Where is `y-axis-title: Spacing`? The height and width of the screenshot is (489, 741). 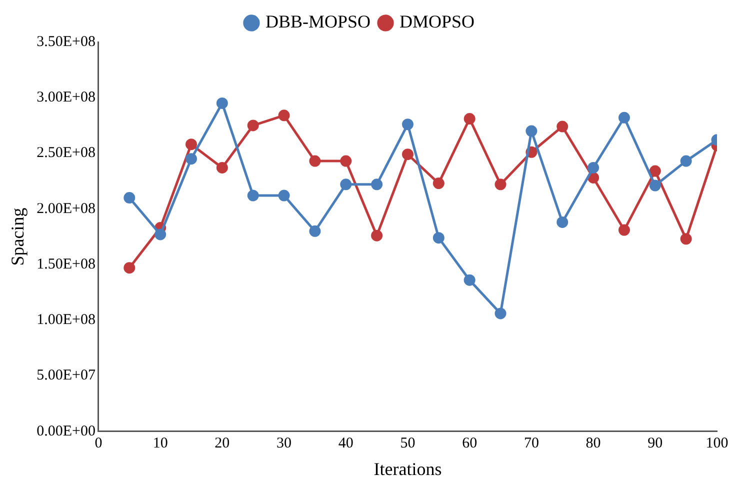
y-axis-title: Spacing is located at coordinates (18, 237).